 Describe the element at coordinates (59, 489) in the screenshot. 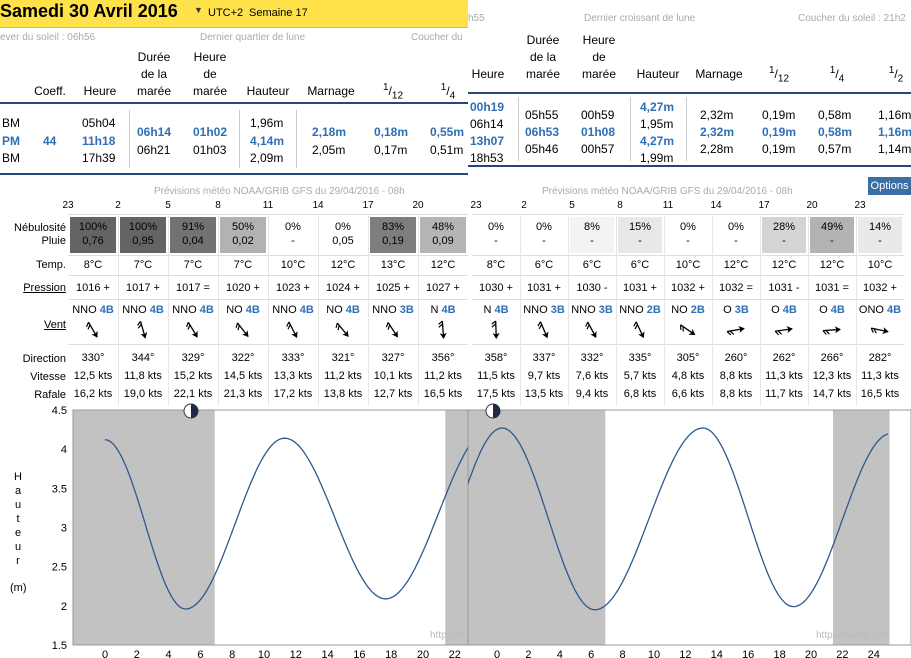

I see `y-tick-label: 3.5` at that location.